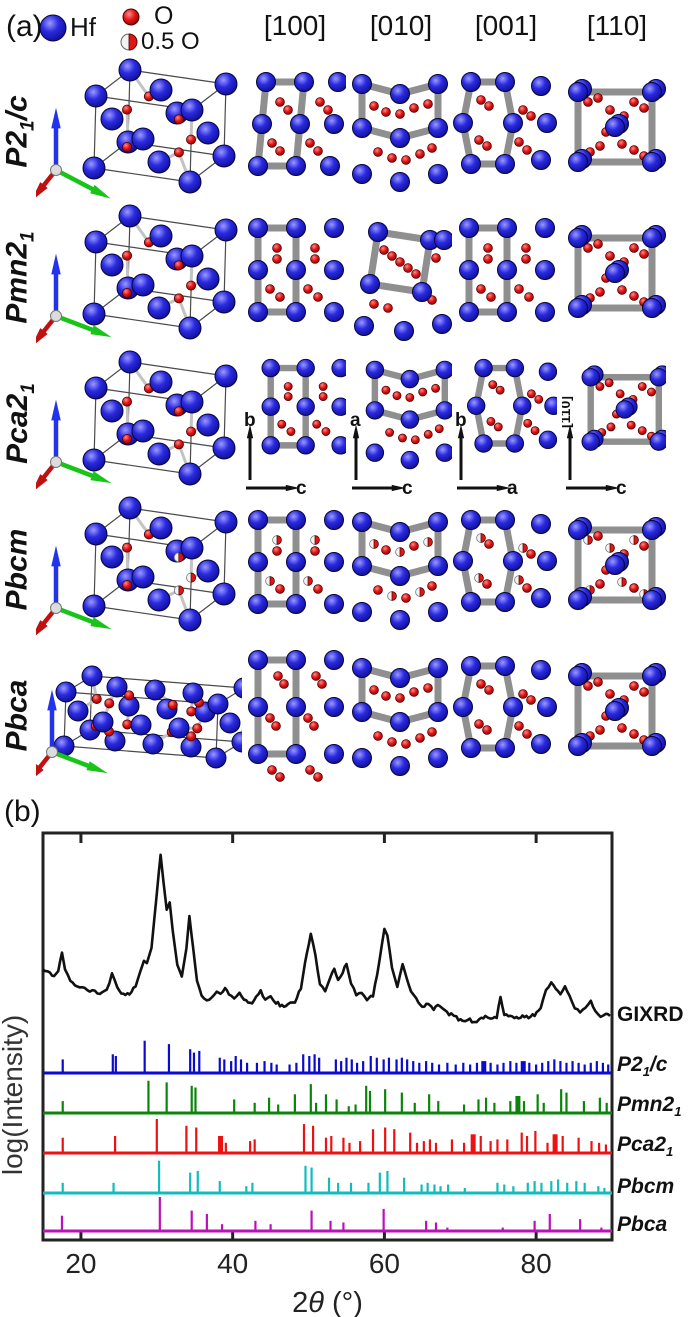  What do you see at coordinates (327, 1057) in the screenshot?
I see `pattern-sticks-P2₁/c` at bounding box center [327, 1057].